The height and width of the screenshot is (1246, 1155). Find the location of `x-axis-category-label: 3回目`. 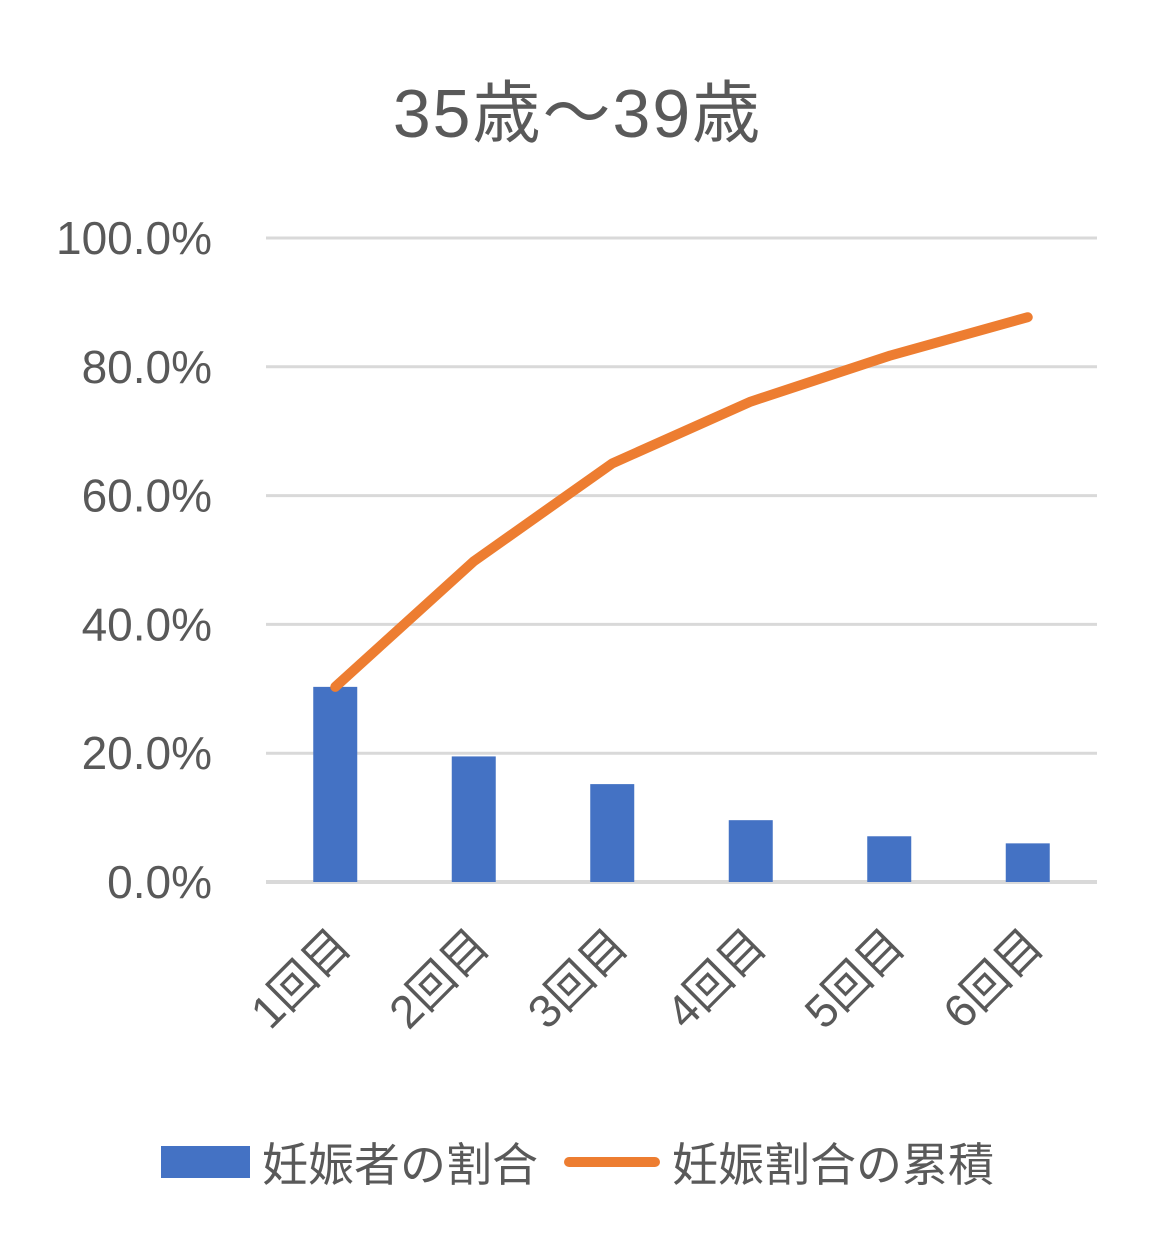

x-axis-category-label: 3回目 is located at coordinates (577, 978).